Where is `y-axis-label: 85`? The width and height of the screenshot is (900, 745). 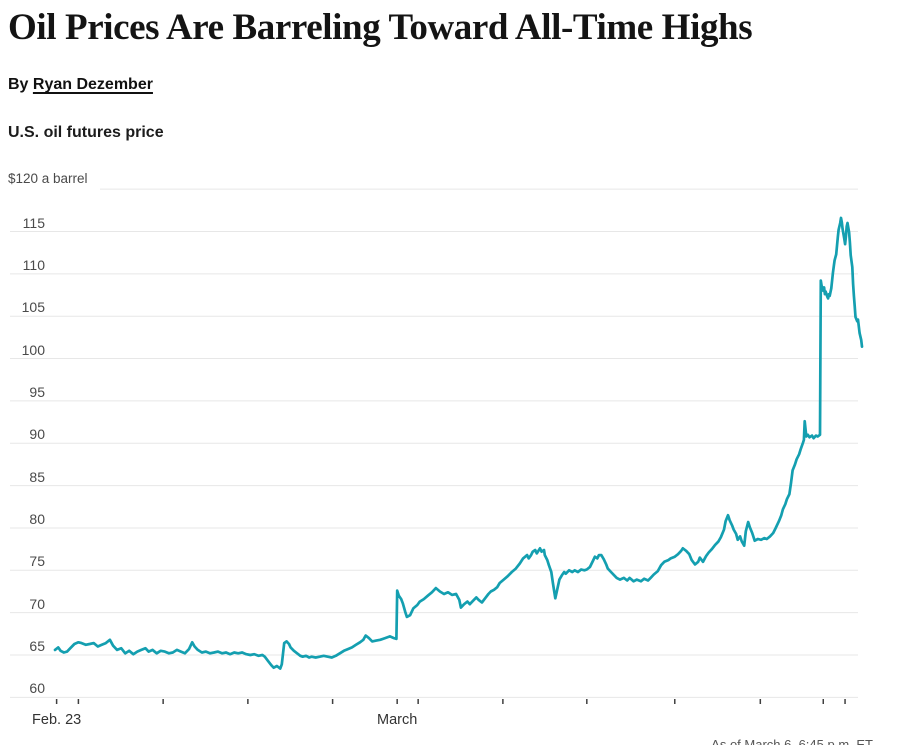
y-axis-label: 85 is located at coordinates (37, 476).